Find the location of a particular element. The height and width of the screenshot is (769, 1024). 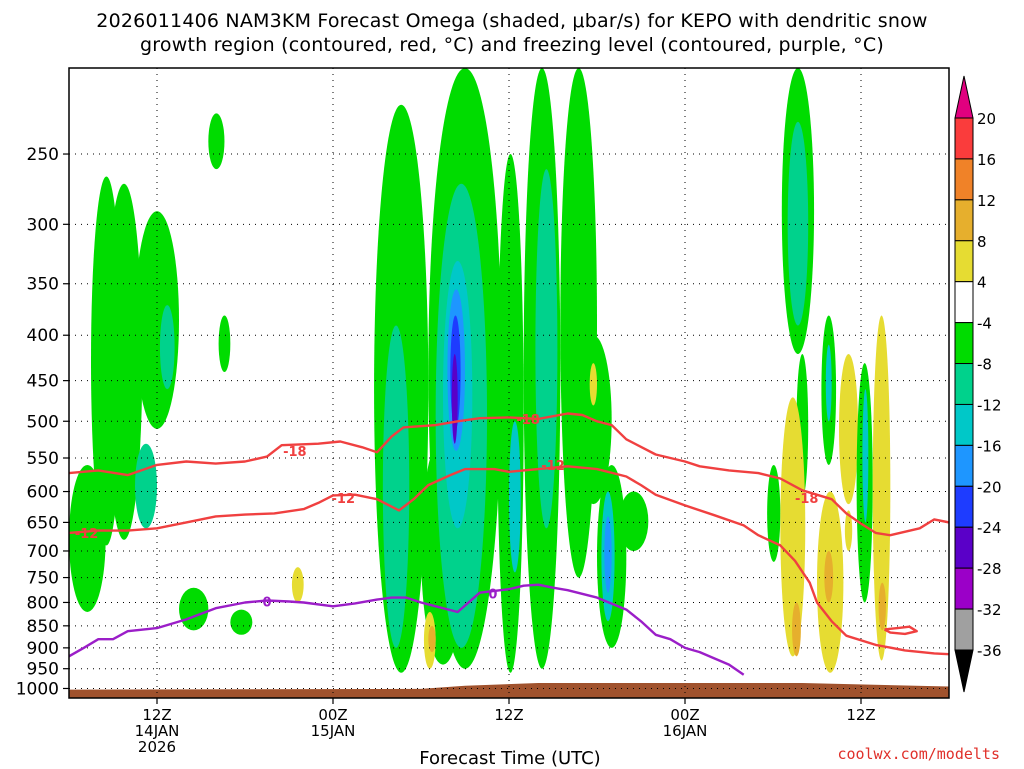

y-tick-label: 650 is located at coordinates (43, 523).